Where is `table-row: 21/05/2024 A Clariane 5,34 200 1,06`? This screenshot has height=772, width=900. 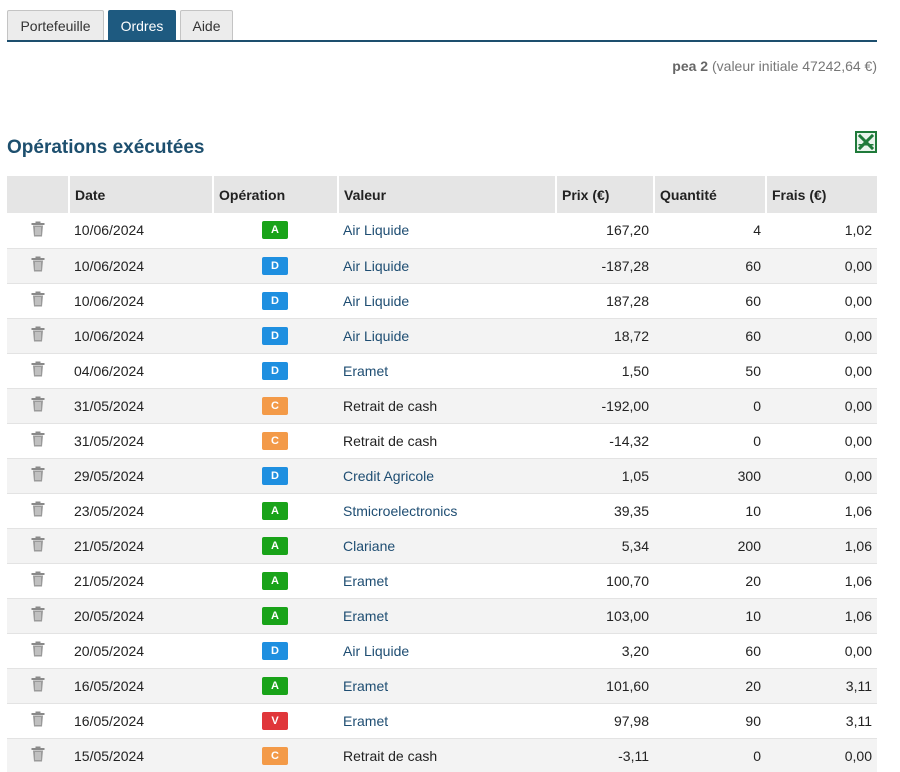 table-row: 21/05/2024 A Clariane 5,34 200 1,06 is located at coordinates (442, 546).